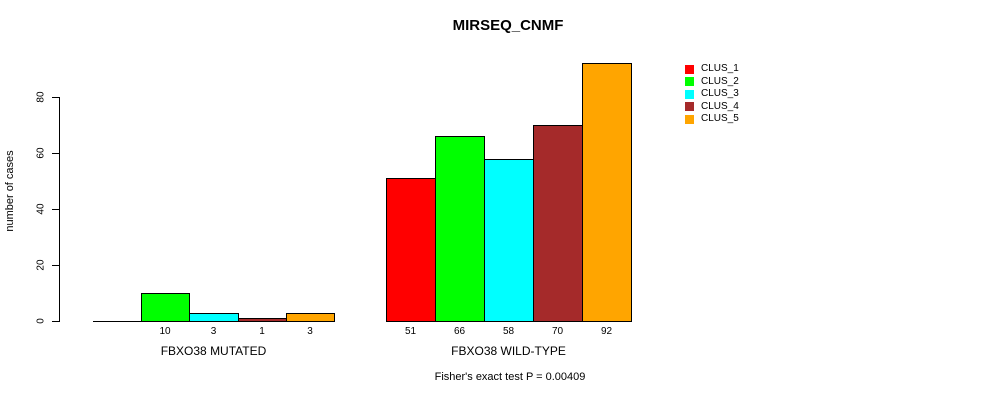 The image size is (990, 400). What do you see at coordinates (607, 192) in the screenshot?
I see `bar-clus_5-wildtype` at bounding box center [607, 192].